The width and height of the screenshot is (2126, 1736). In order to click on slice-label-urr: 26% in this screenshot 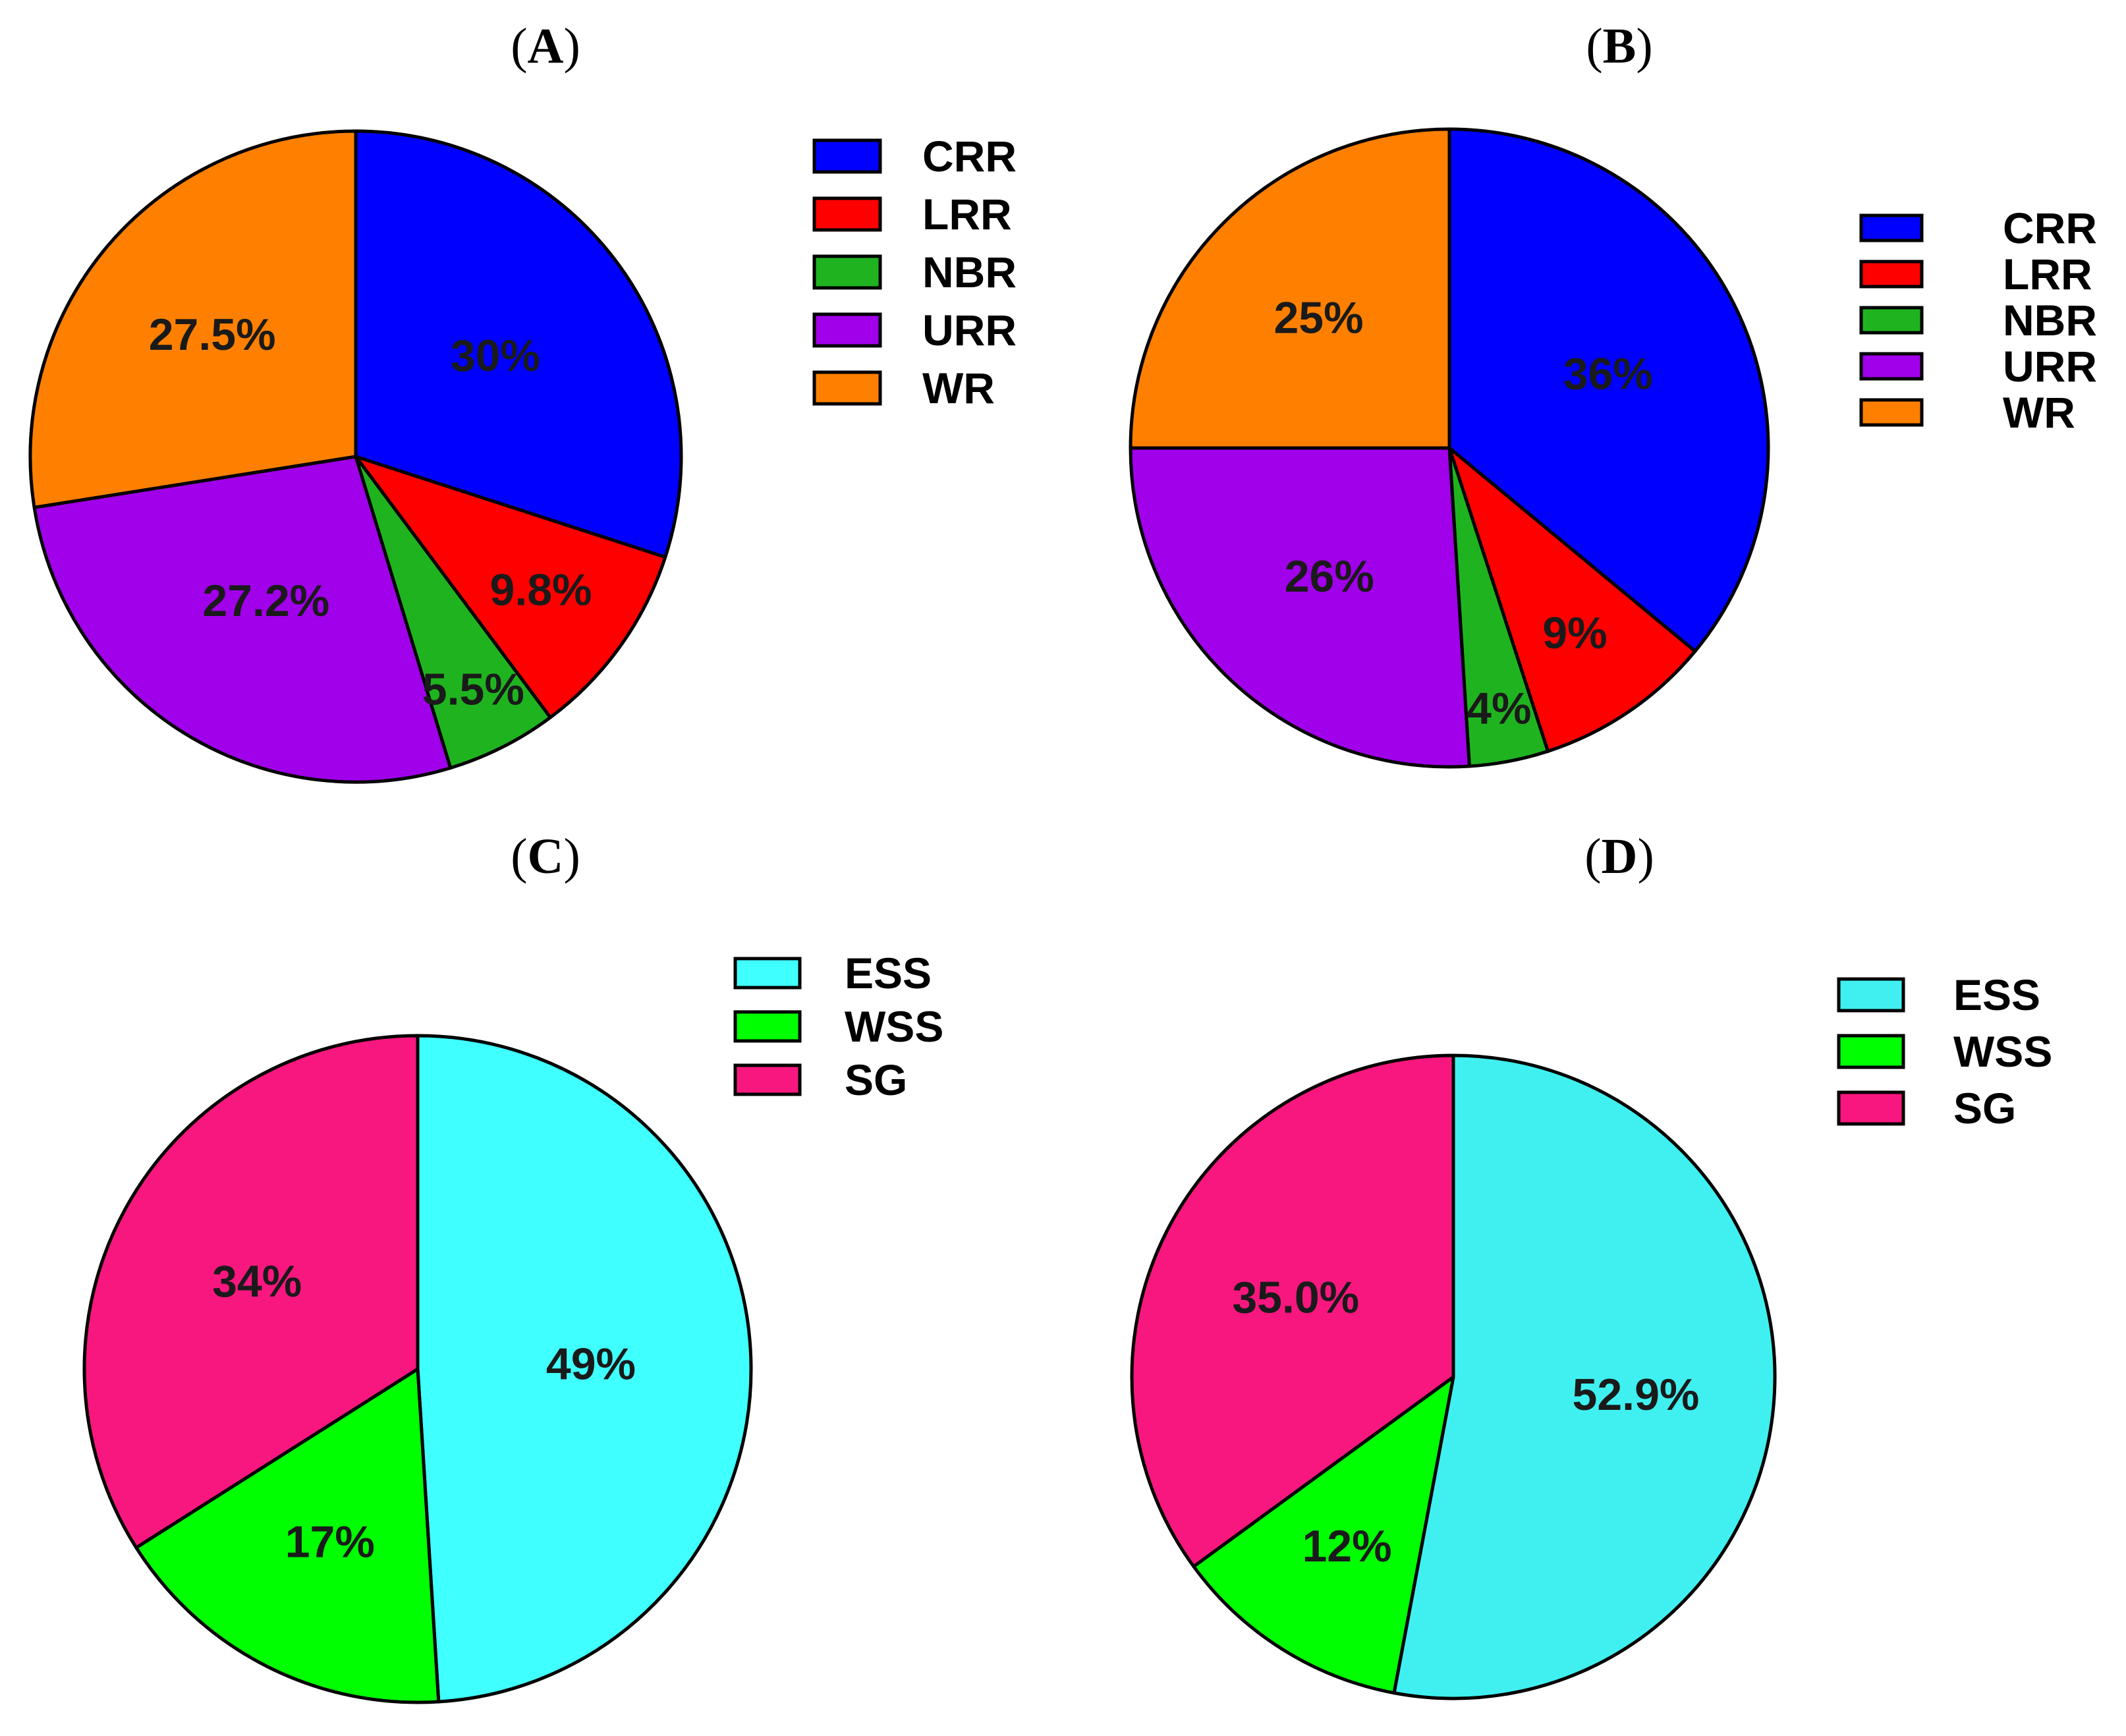, I will do `click(1329, 576)`.